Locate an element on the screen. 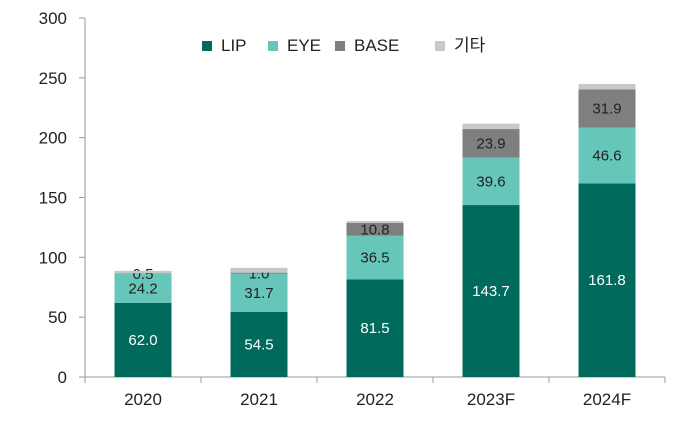 Image resolution: width=680 pixels, height=425 pixels. y-tick-label: 0 is located at coordinates (62, 377).